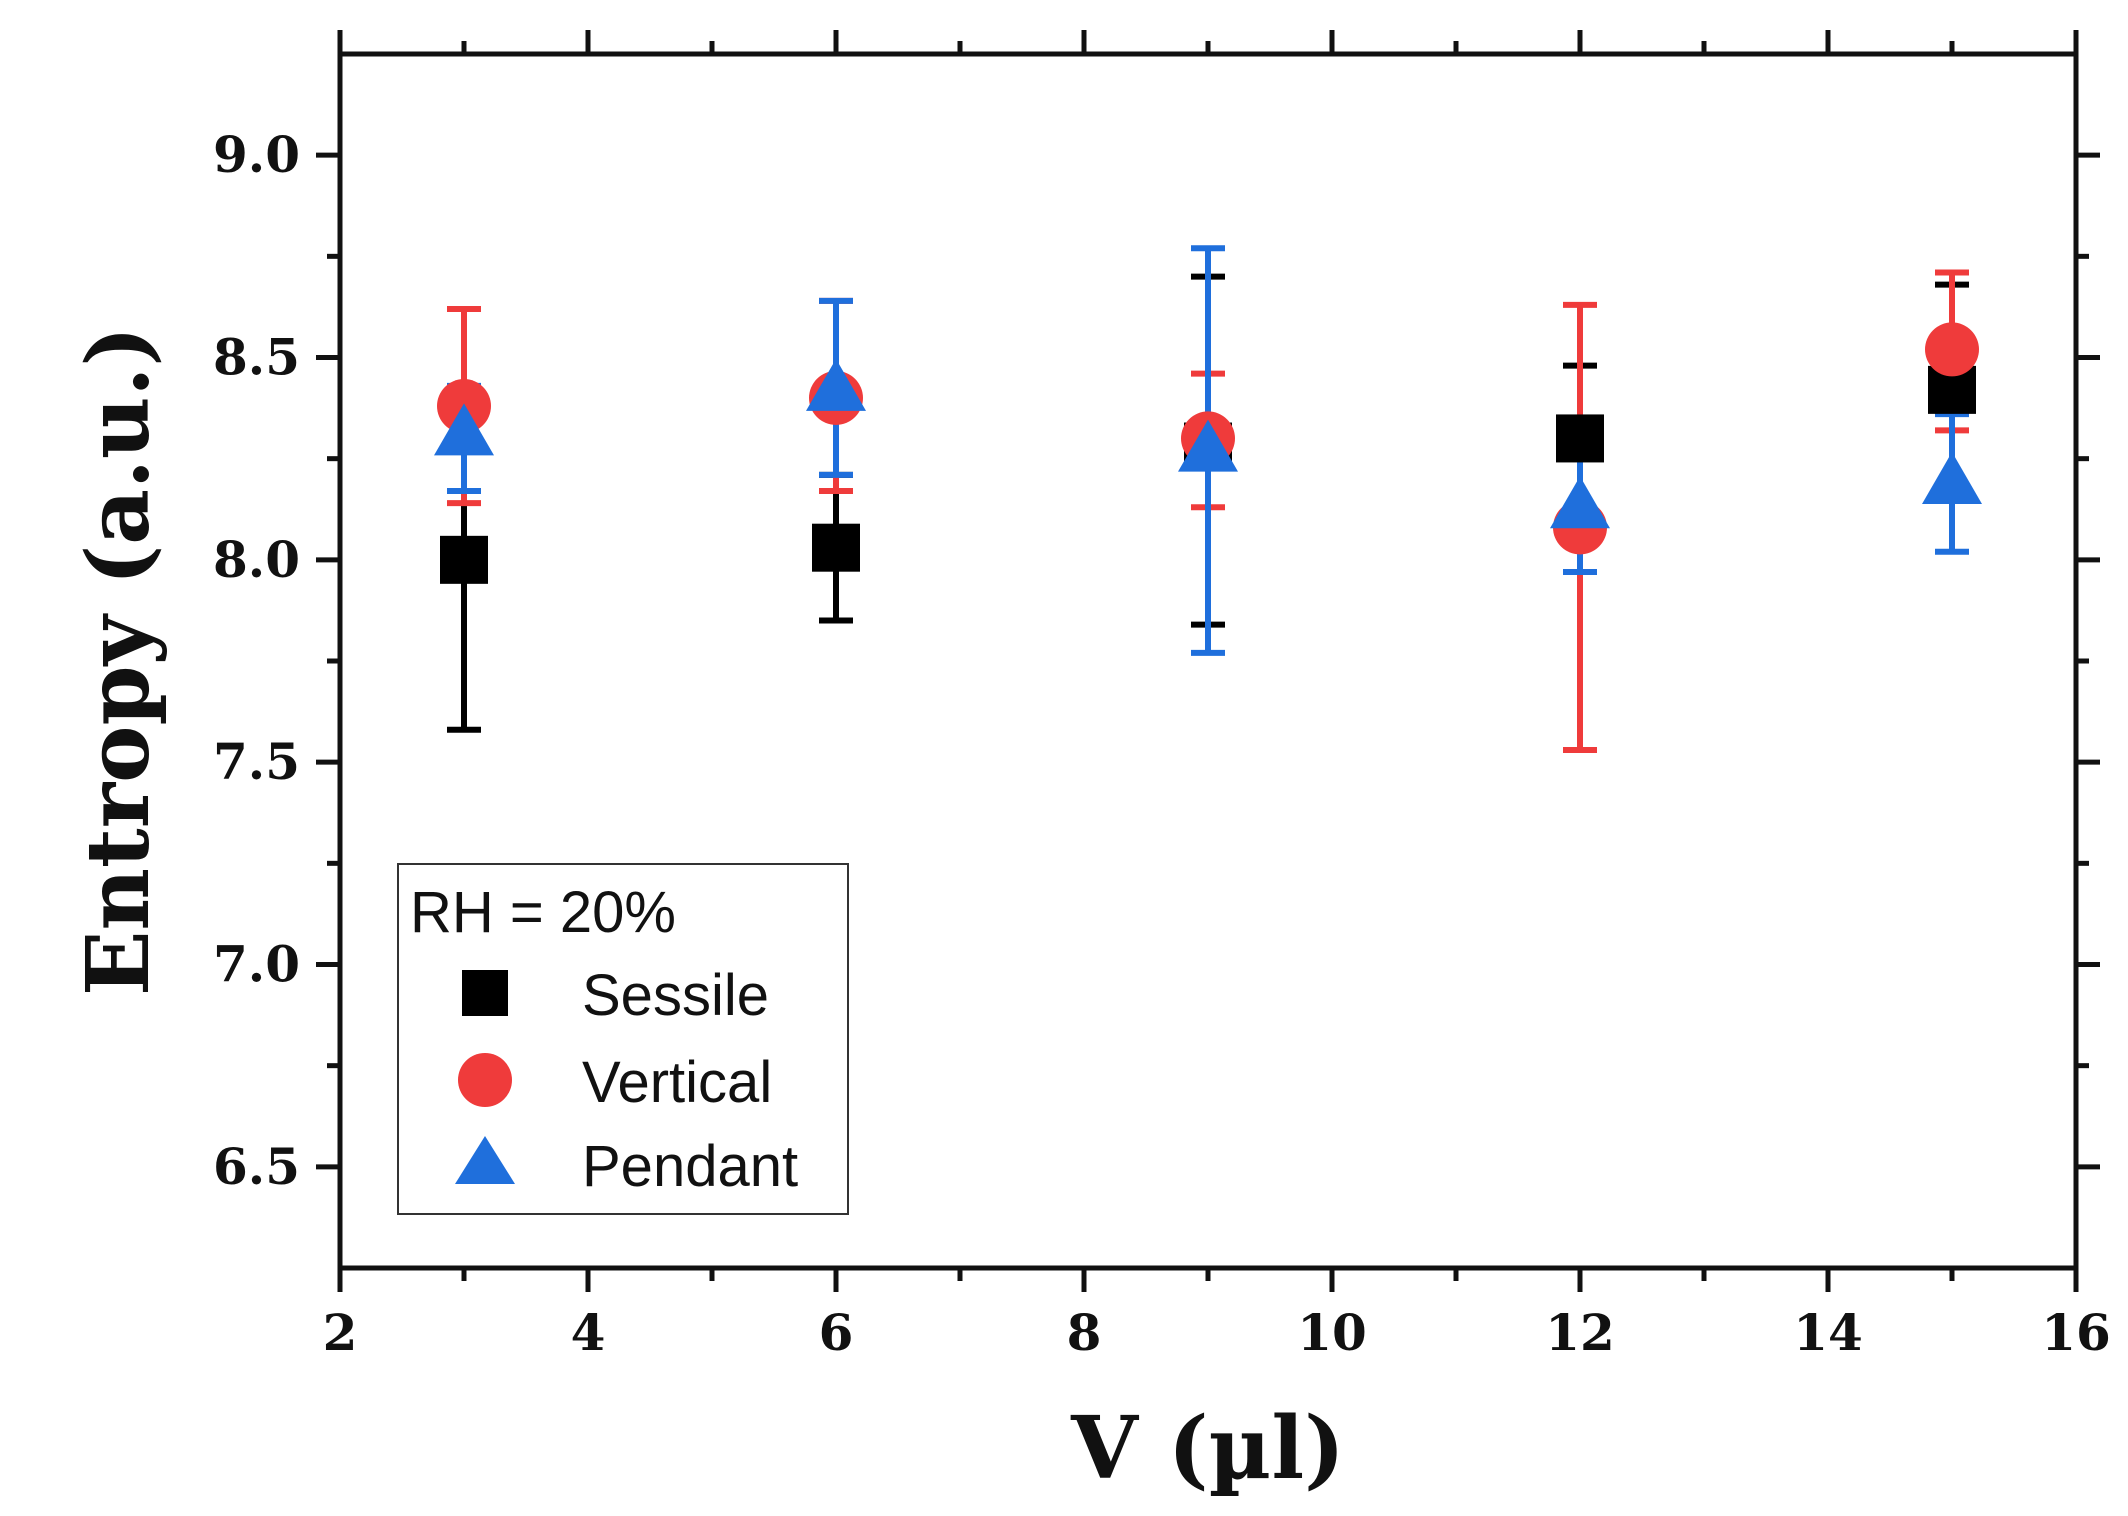 The width and height of the screenshot is (2128, 1516). Describe the element at coordinates (256, 761) in the screenshot. I see `y-tick-label: 7.5` at that location.